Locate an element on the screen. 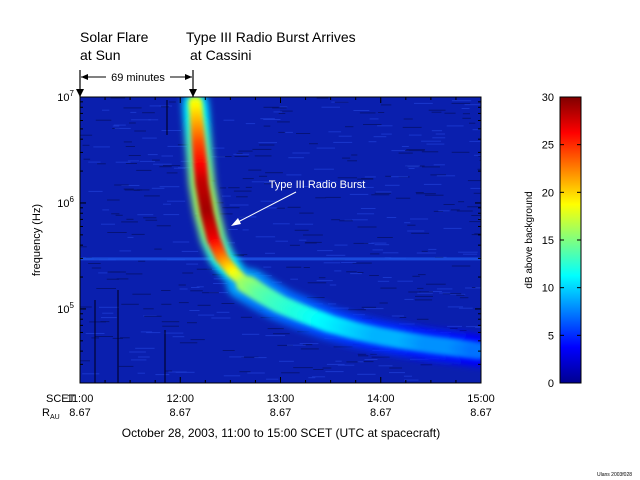 The height and width of the screenshot is (480, 640). burst-annotation-label: Type III Radio Burst is located at coordinates (317, 185).